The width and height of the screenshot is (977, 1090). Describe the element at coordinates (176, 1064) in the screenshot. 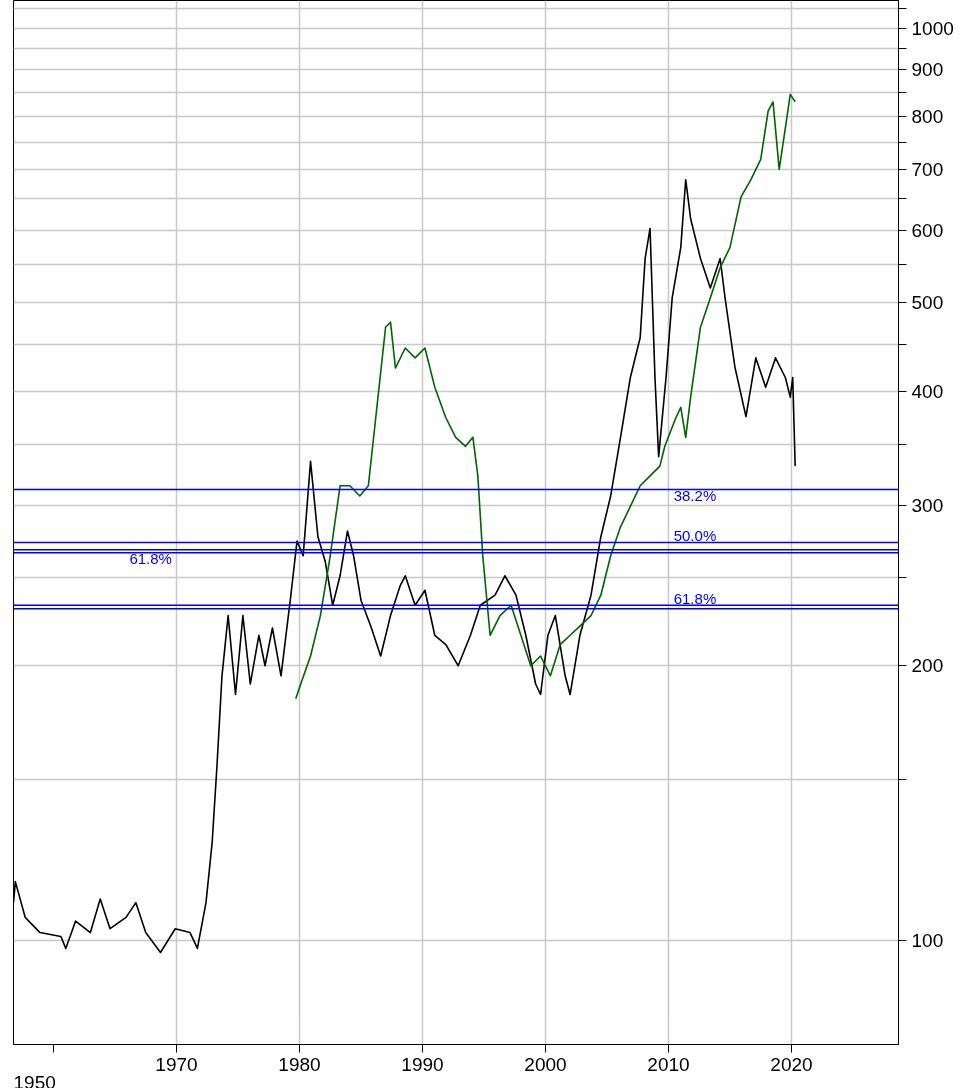

I see `x-tick-label: 1970` at that location.